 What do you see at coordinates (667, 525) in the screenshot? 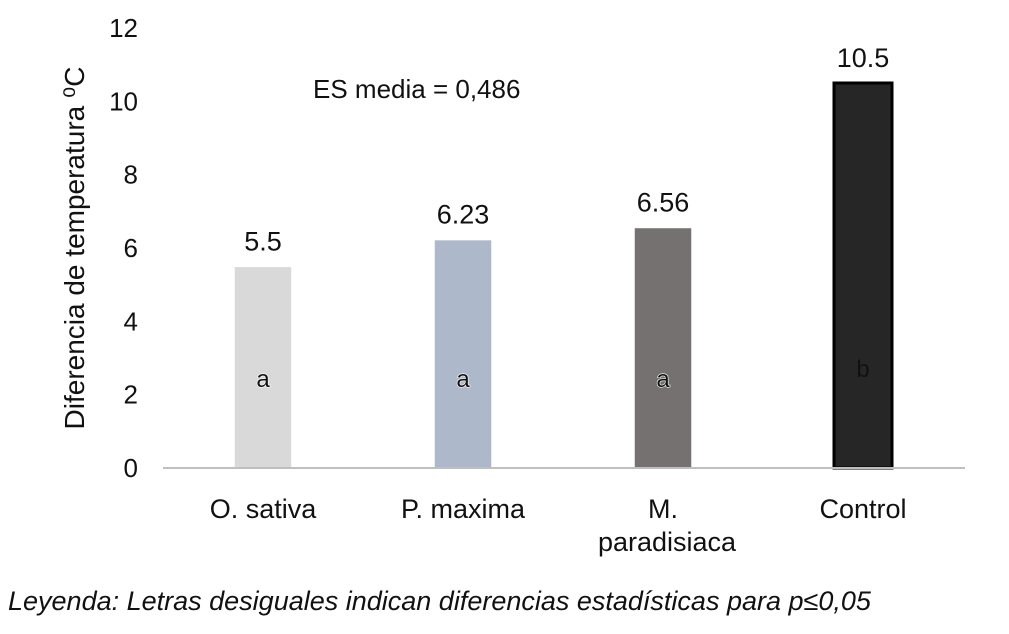
I see `x-tick-label: M. paradisiaca` at bounding box center [667, 525].